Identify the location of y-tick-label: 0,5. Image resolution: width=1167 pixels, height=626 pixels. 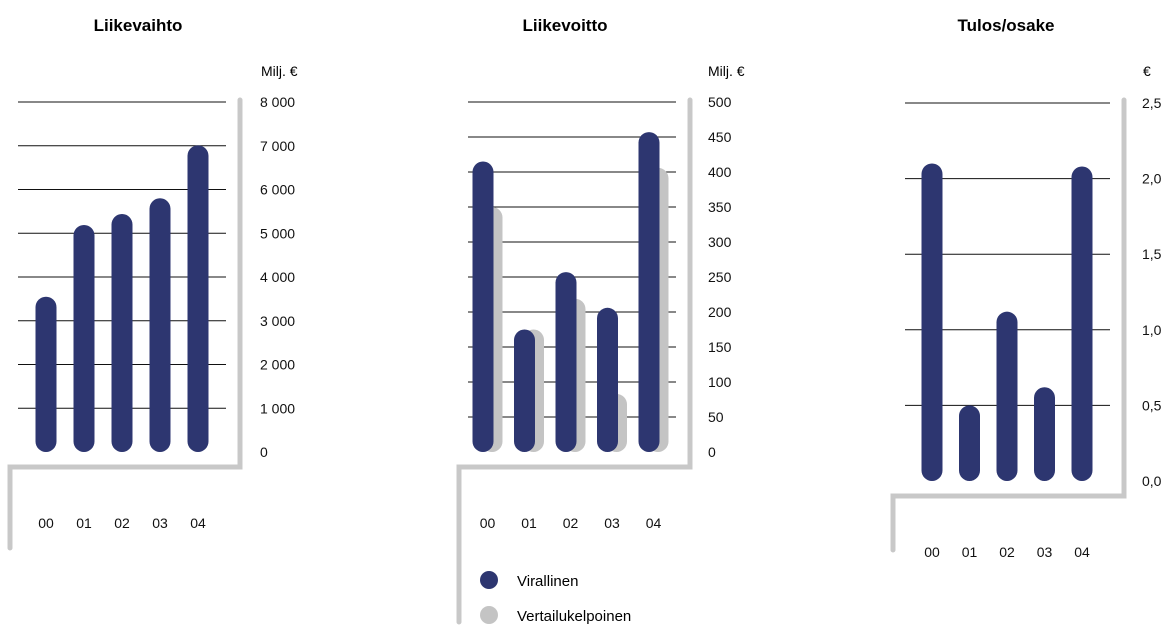
(1152, 405).